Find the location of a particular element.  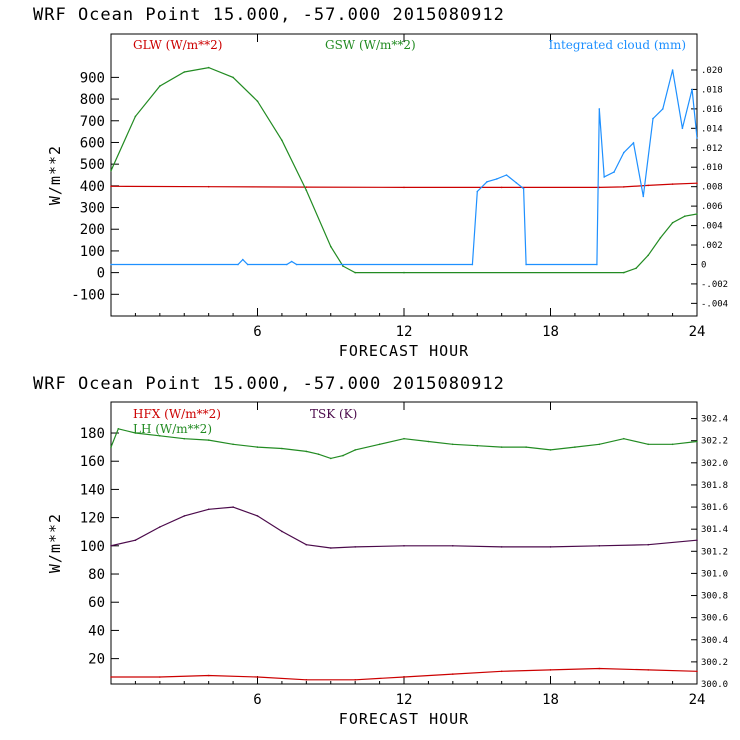

x-tick-label: 24 is located at coordinates (697, 332).